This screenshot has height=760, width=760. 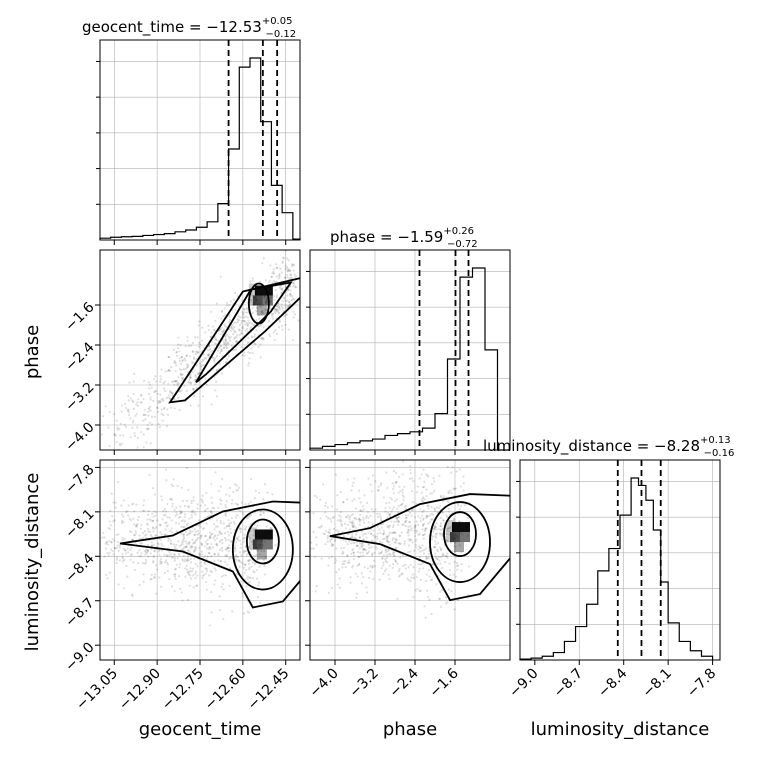 What do you see at coordinates (183, 690) in the screenshot?
I see `xtick-label-geocent_time-2: −12.75` at bounding box center [183, 690].